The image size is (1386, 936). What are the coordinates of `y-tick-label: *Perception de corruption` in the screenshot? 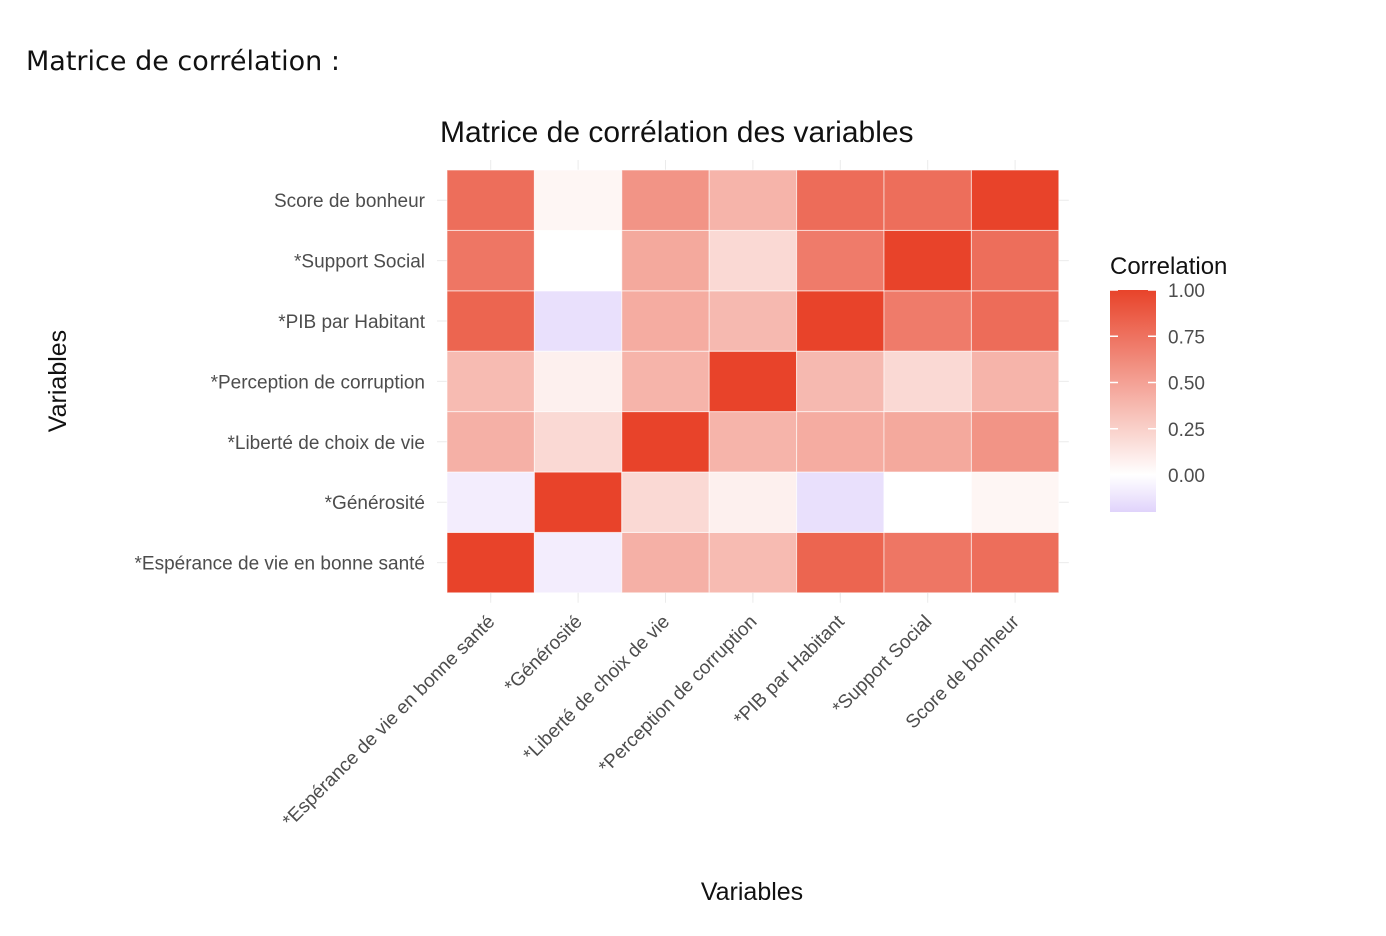 It's located at (318, 382).